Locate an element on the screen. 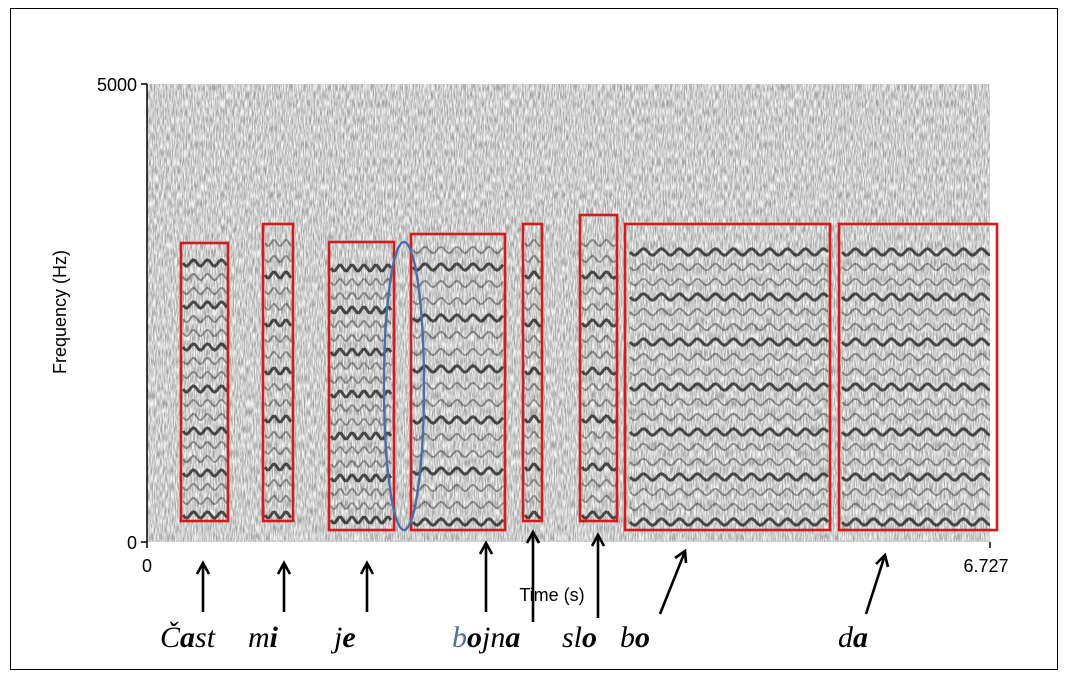  consonant-ellipse is located at coordinates (404, 386).